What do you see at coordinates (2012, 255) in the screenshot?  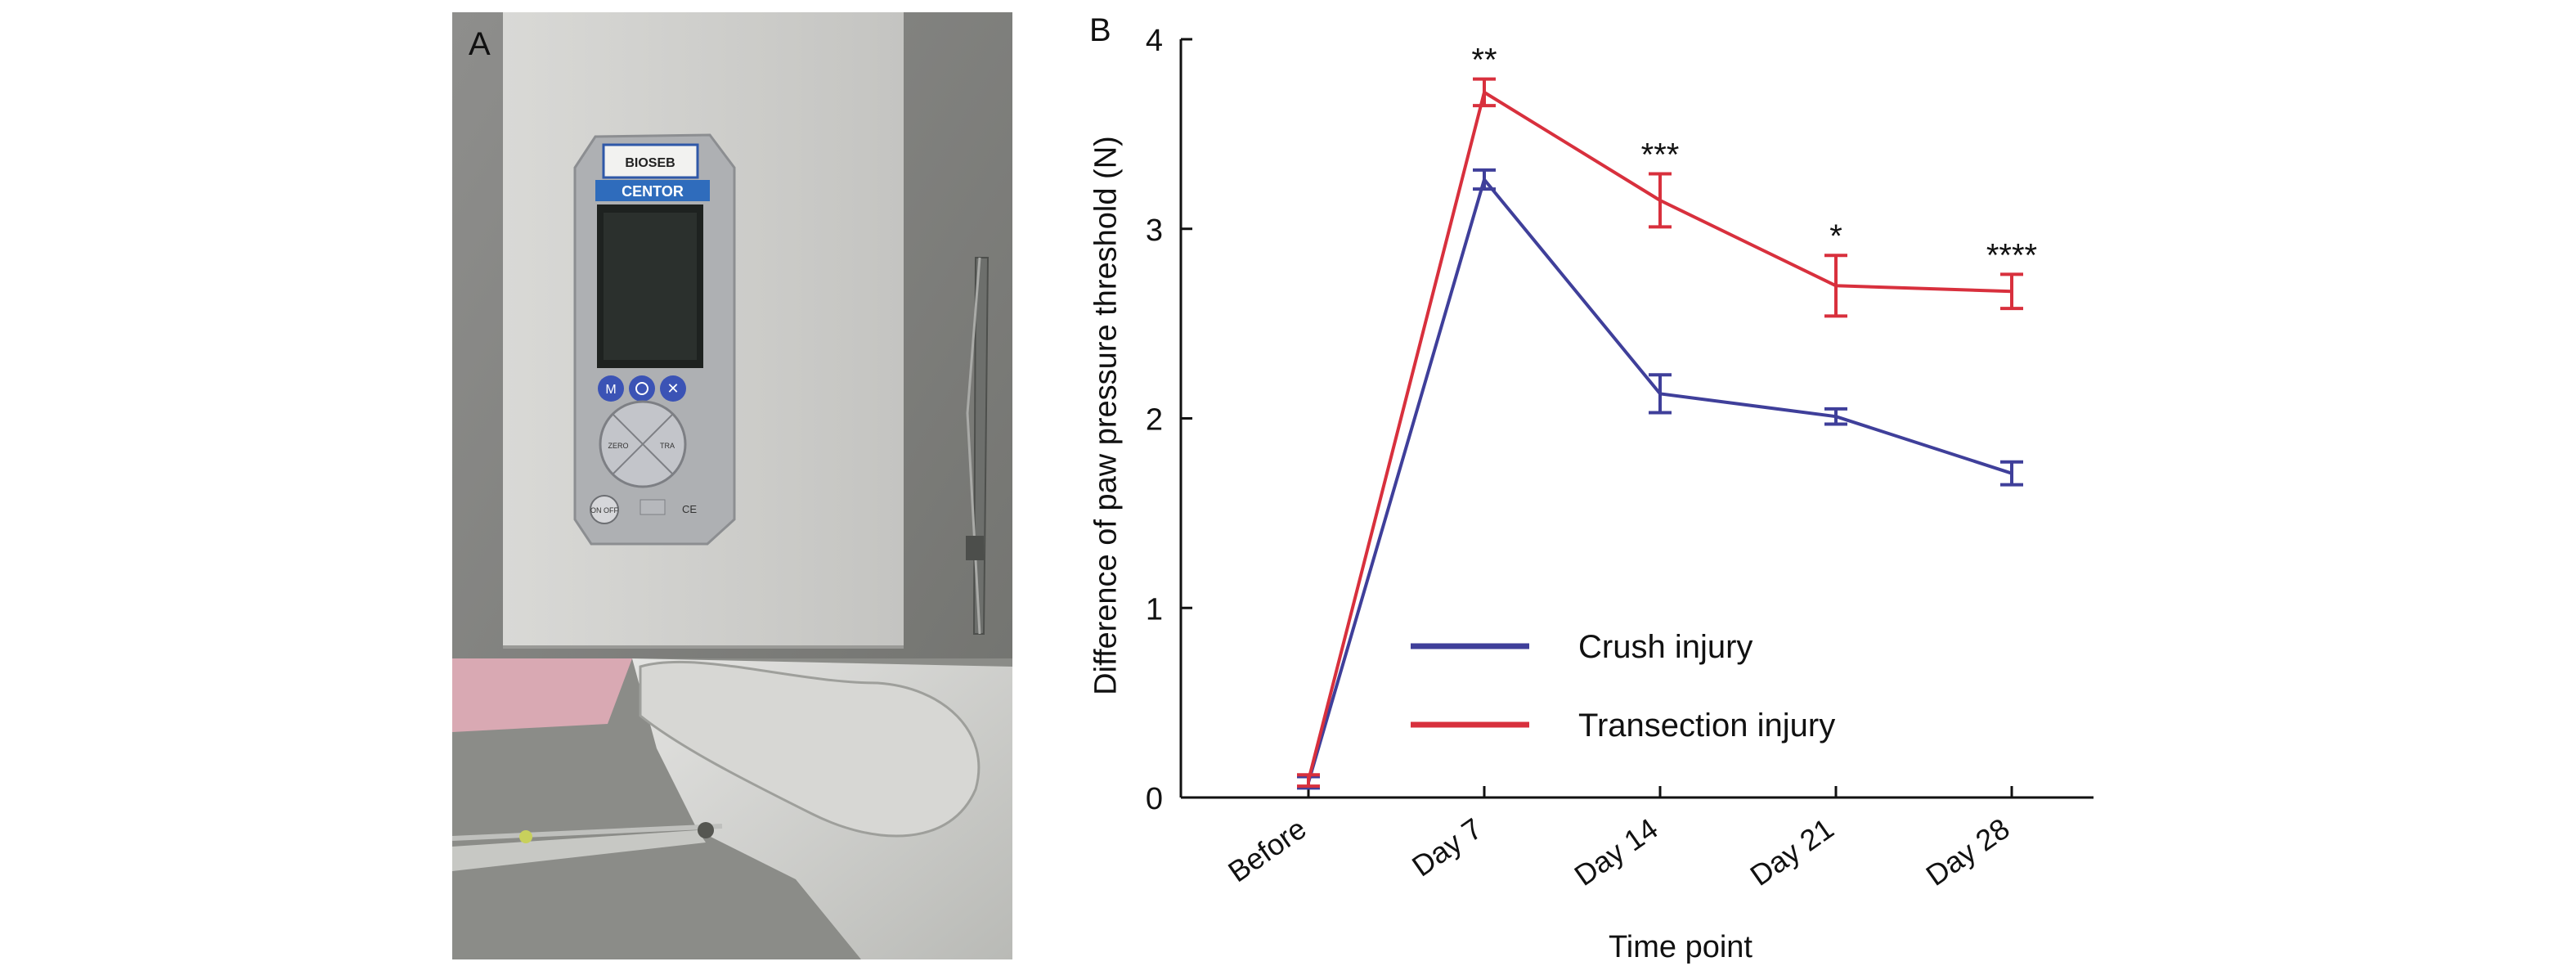 I see `significance-label: ****` at bounding box center [2012, 255].